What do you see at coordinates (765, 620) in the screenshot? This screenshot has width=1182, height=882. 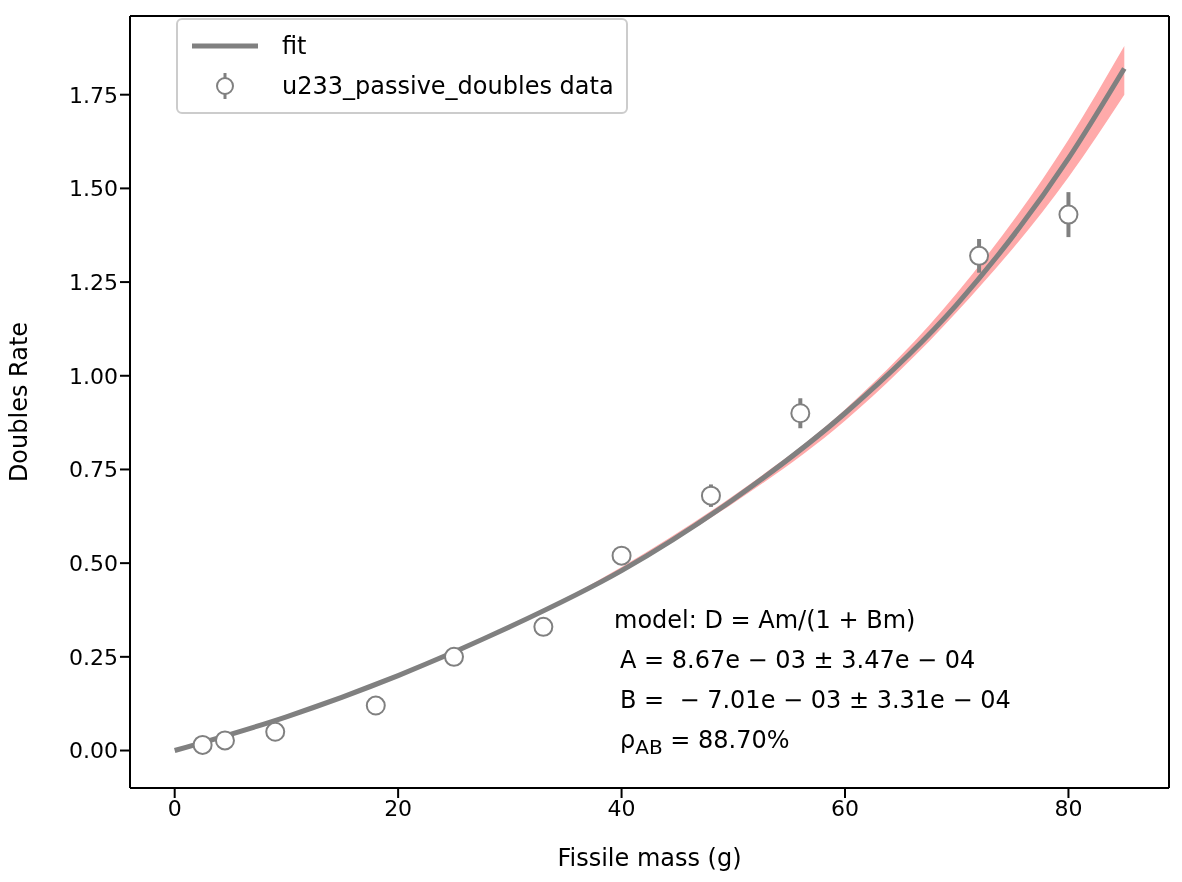 I see `annotation: model: D = Am/(1 + Bm)` at bounding box center [765, 620].